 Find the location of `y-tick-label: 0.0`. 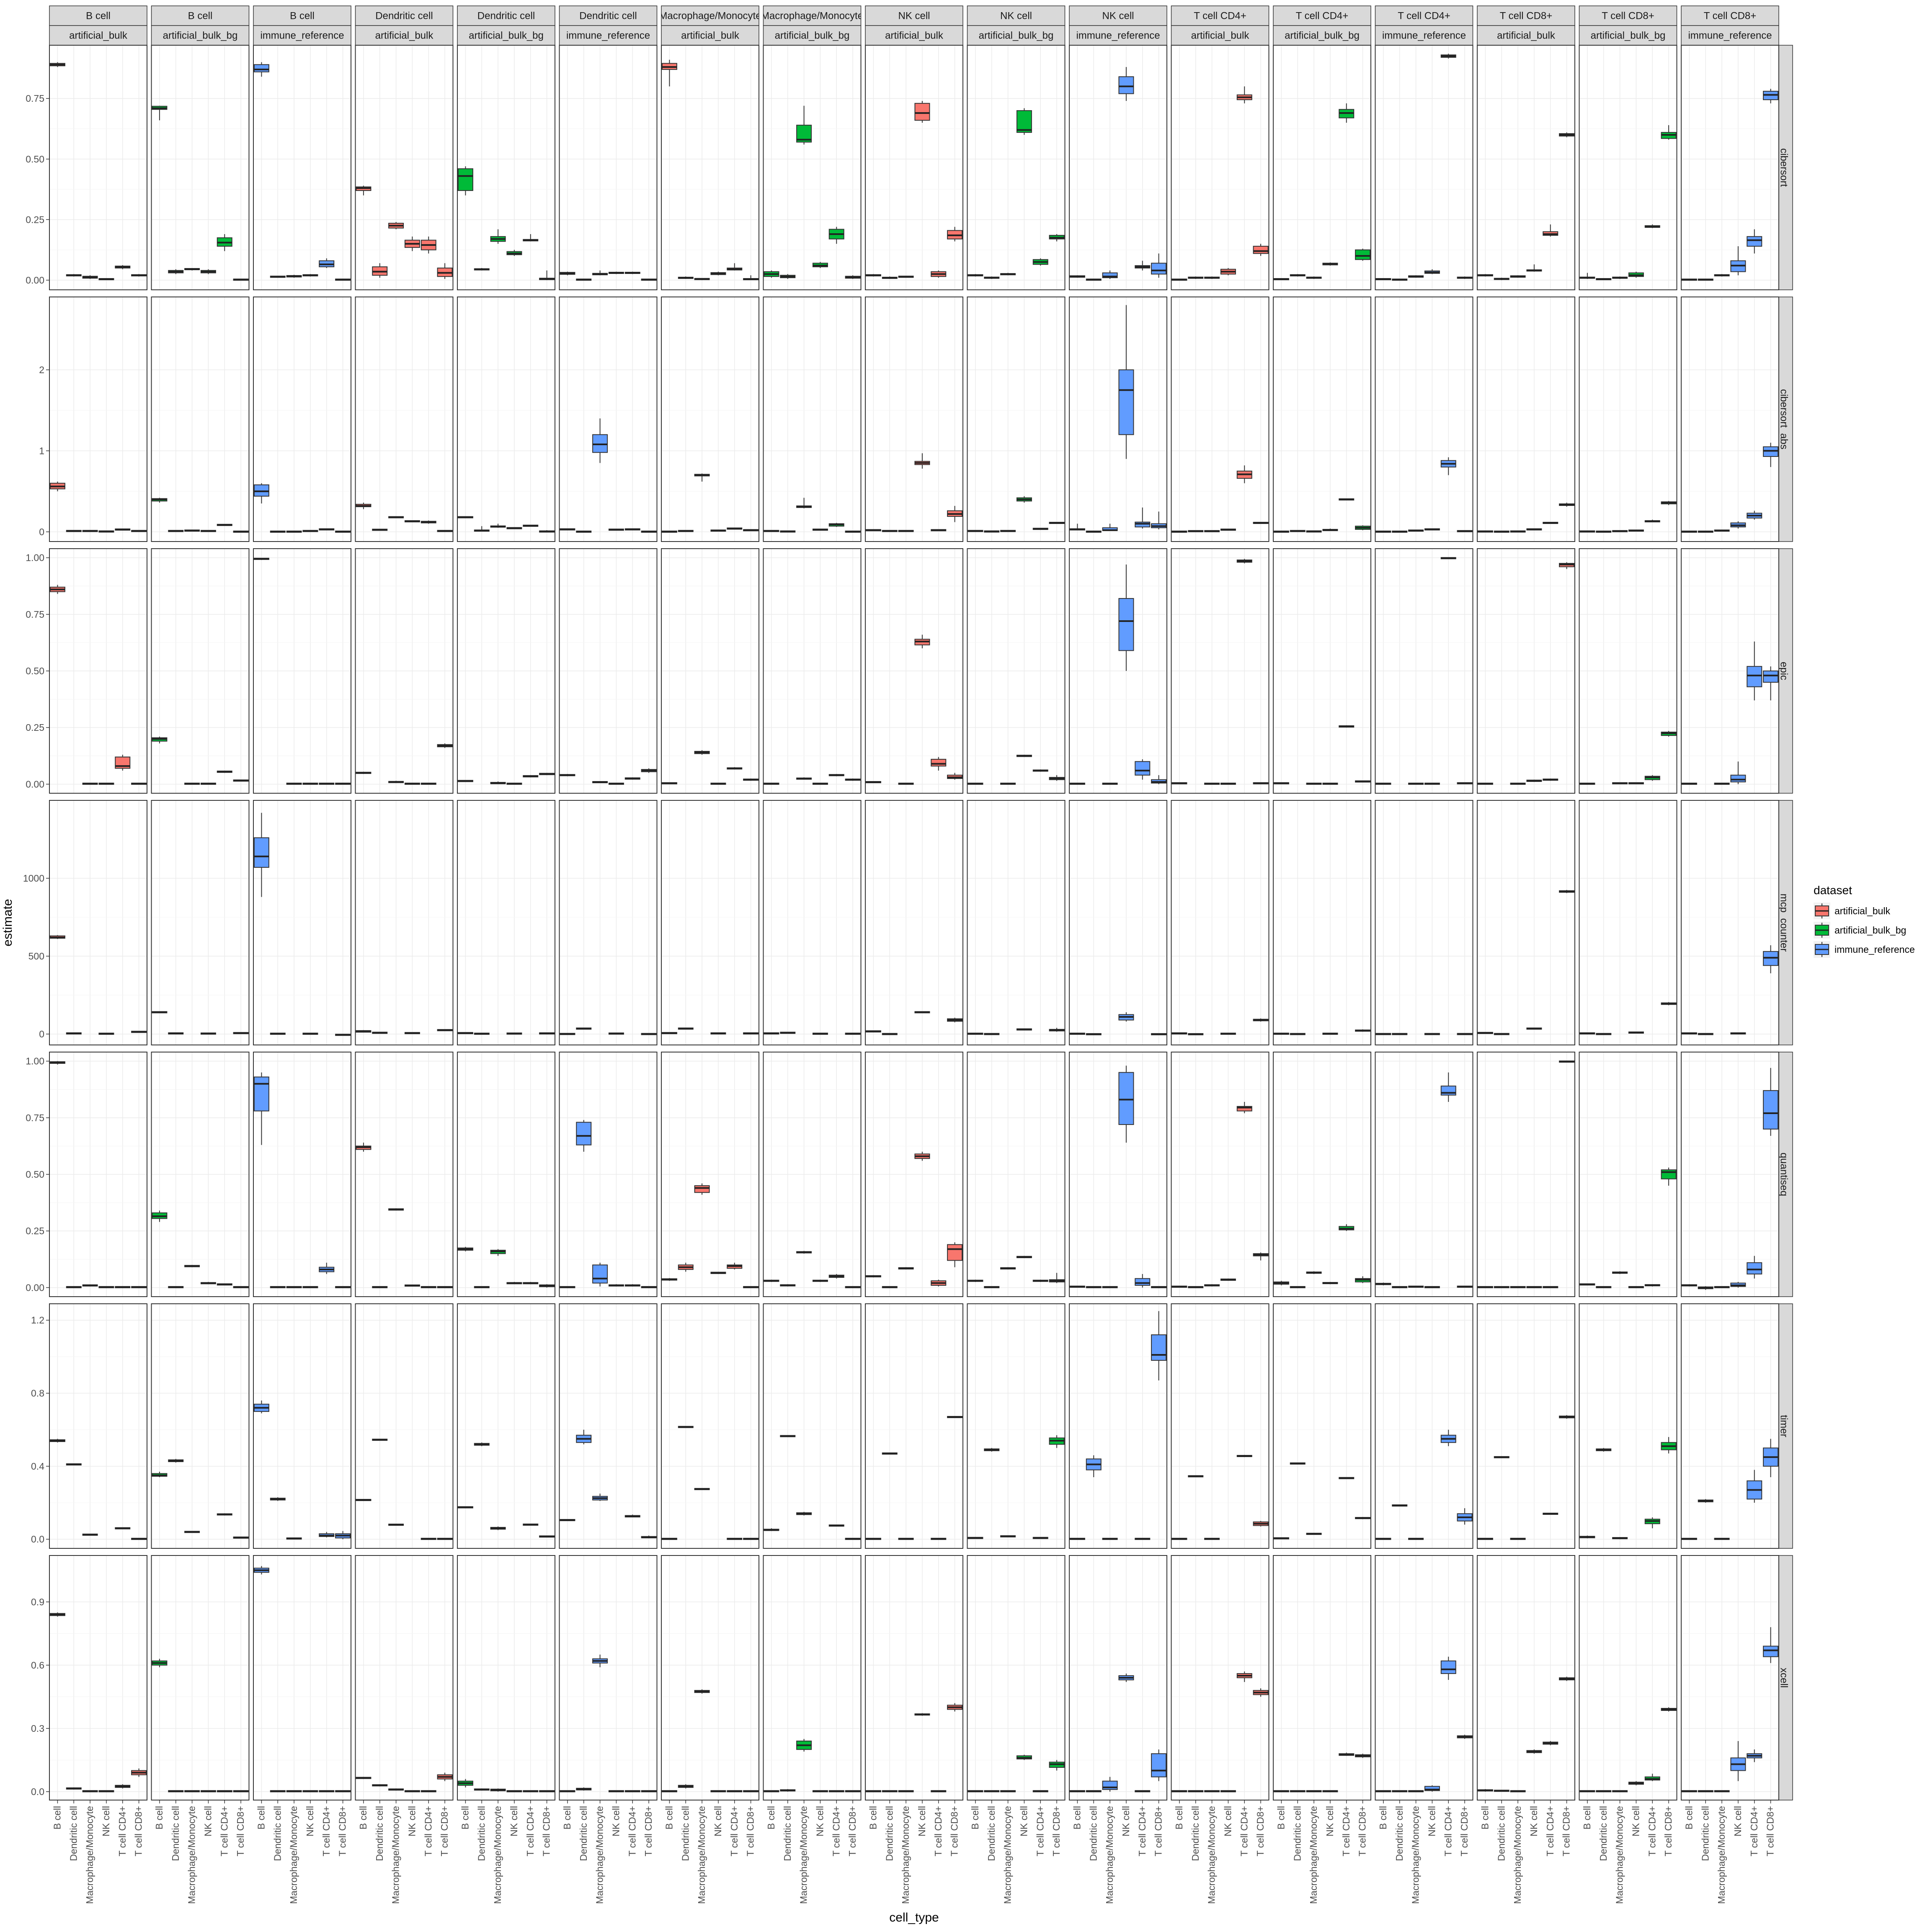

y-tick-label: 0.0 is located at coordinates (37, 1539).